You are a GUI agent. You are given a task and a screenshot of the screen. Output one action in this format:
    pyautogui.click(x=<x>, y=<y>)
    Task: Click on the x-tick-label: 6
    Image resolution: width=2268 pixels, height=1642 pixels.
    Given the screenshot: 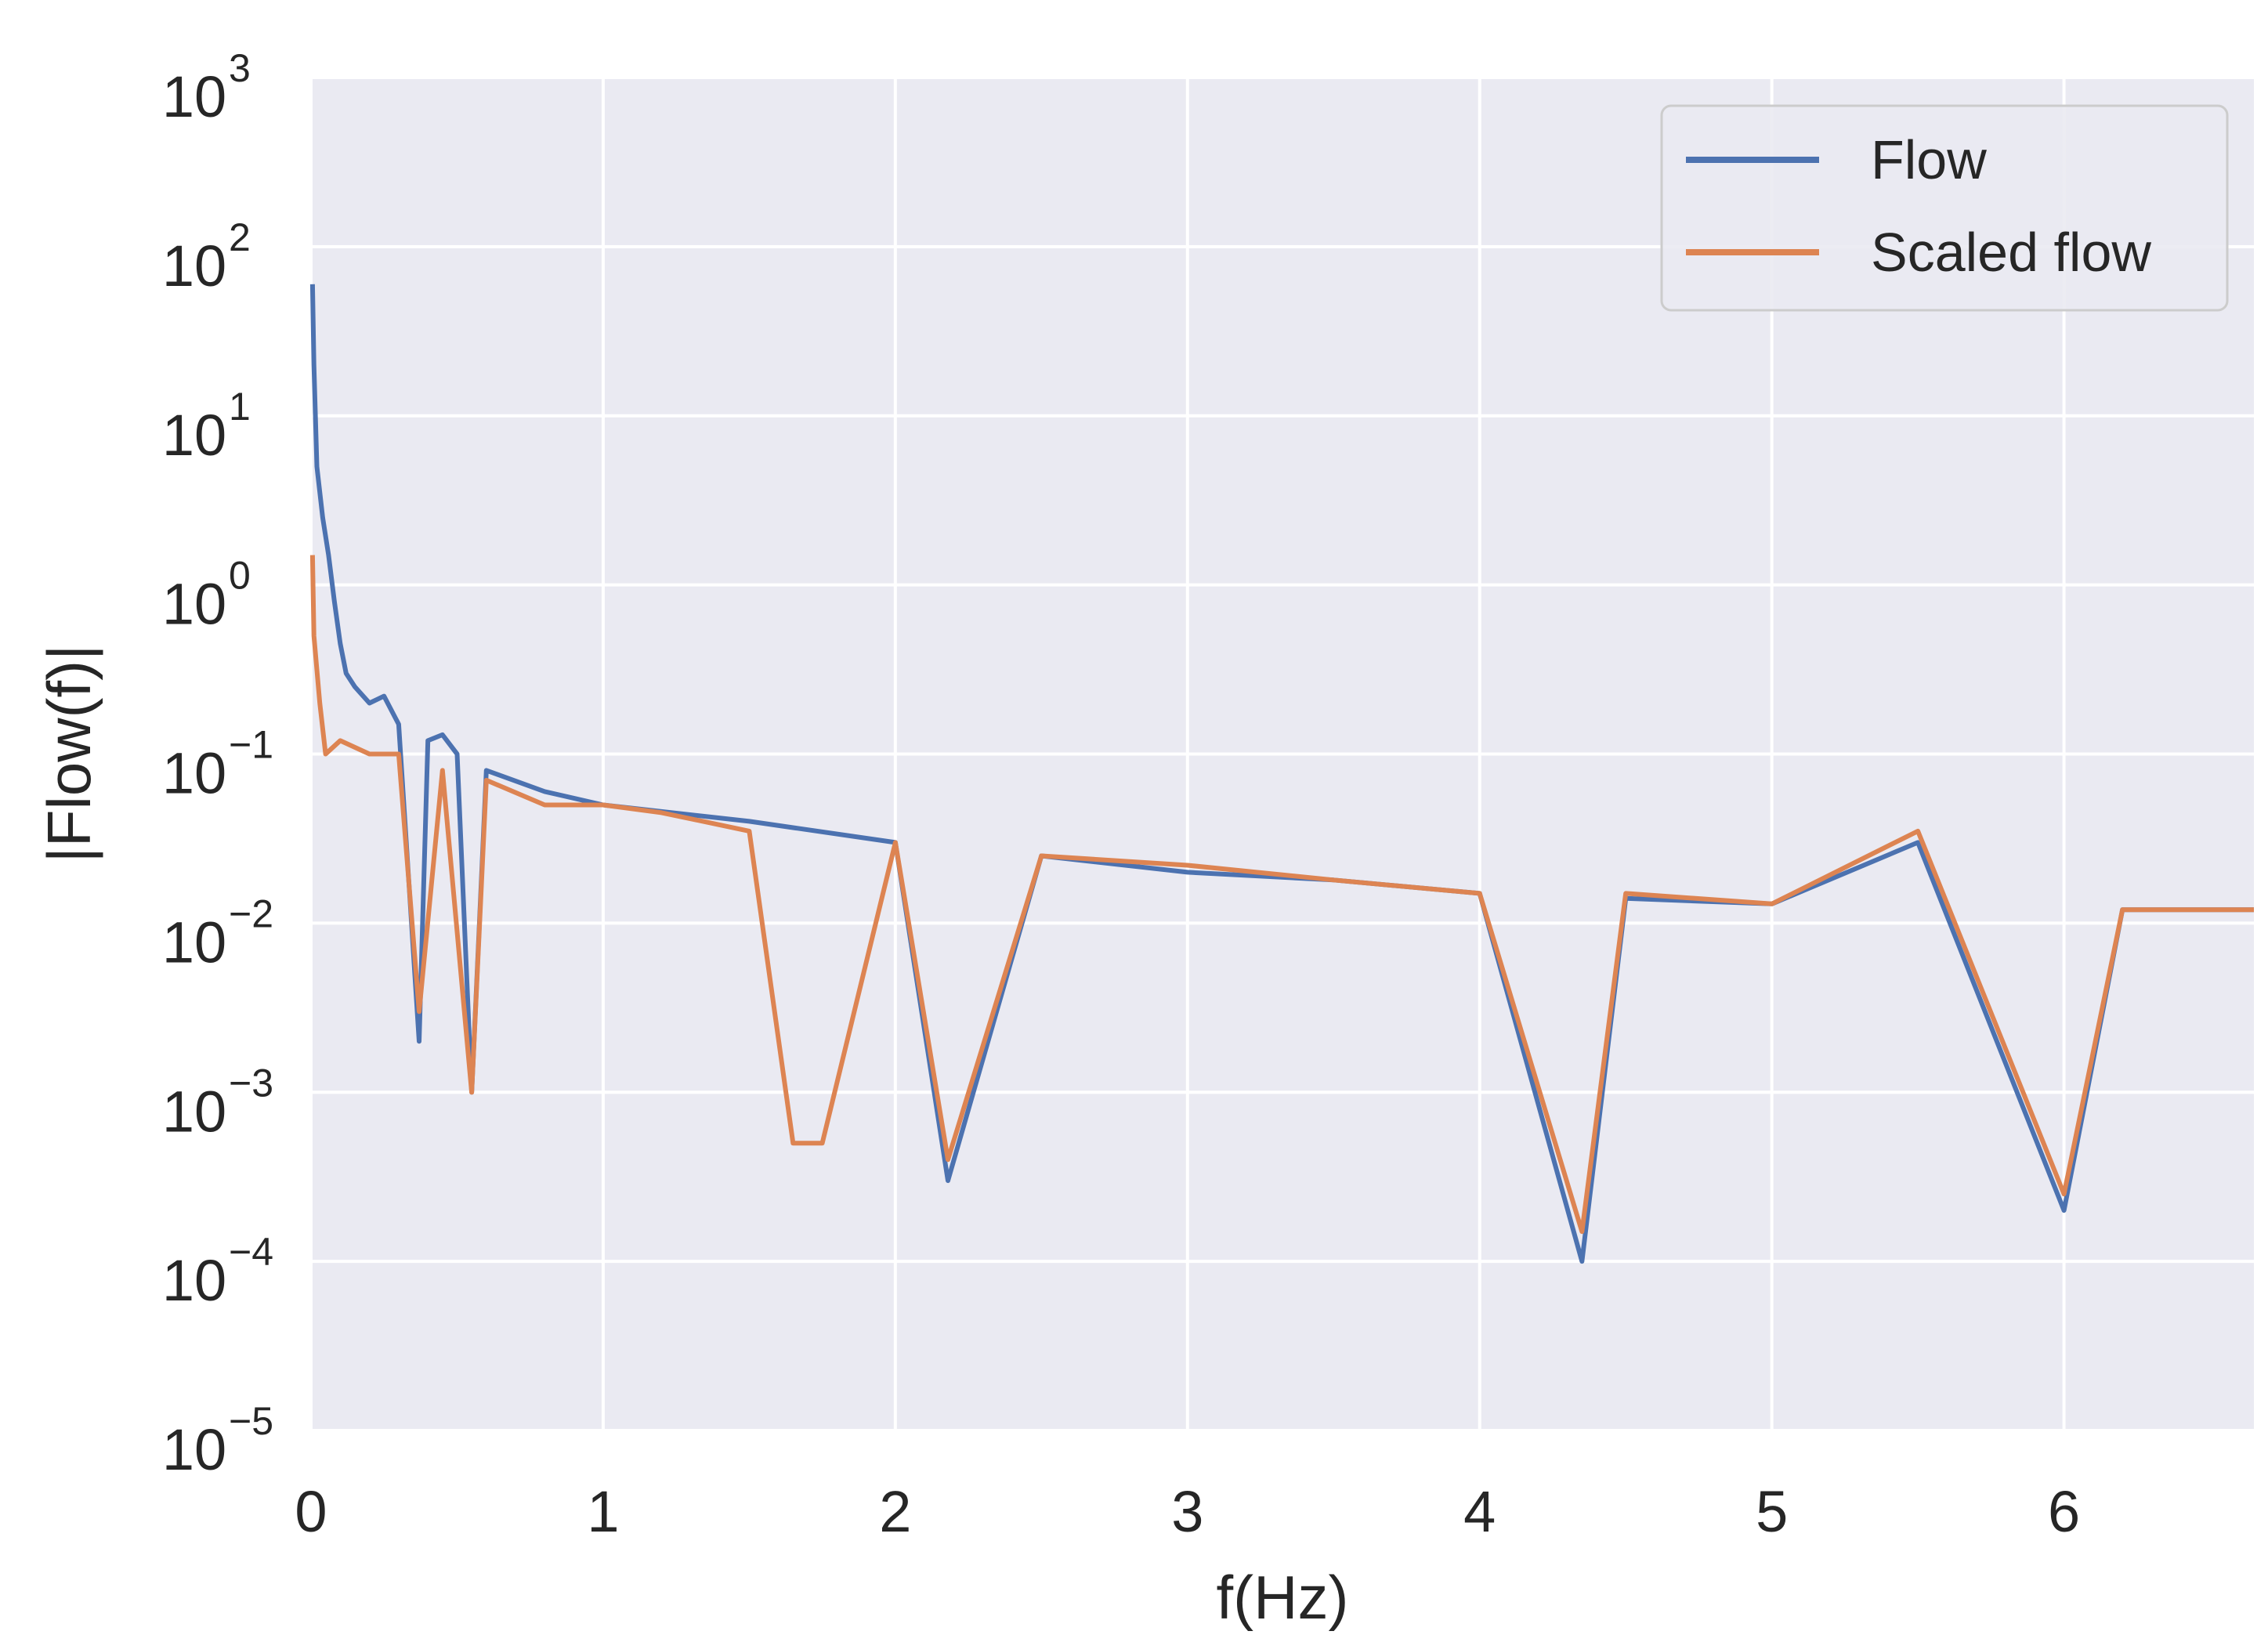 What is the action you would take?
    pyautogui.click(x=2064, y=1511)
    